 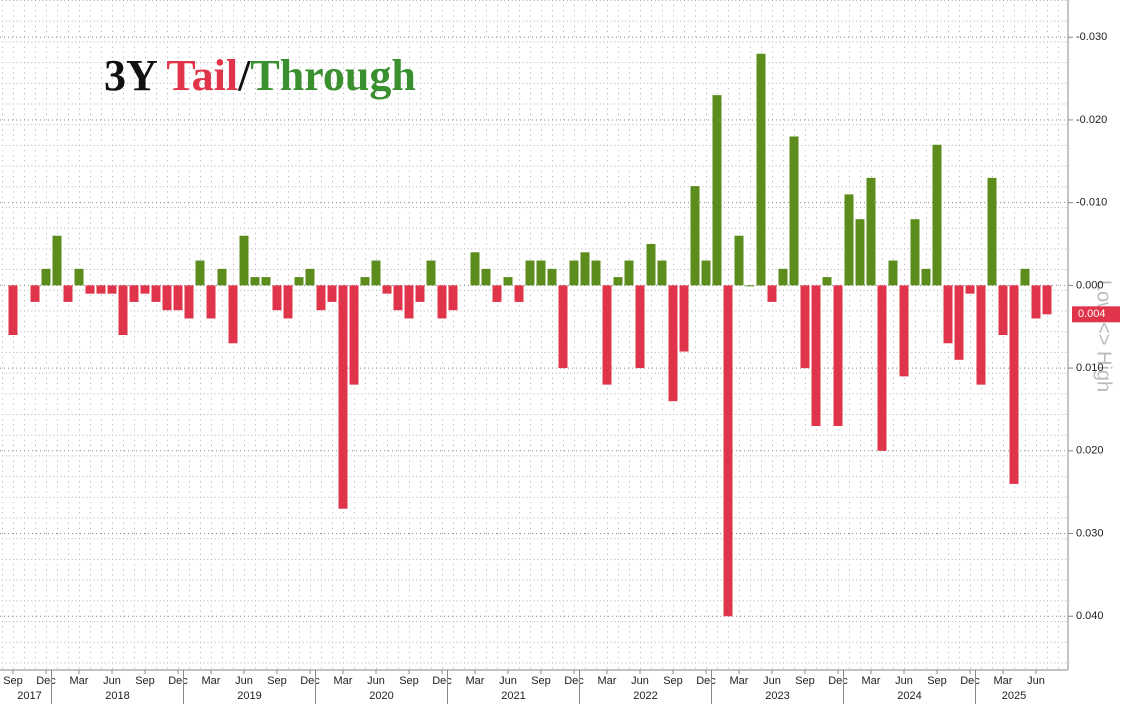 I want to click on chart-title: 3Y Tail/Through, so click(x=260, y=75).